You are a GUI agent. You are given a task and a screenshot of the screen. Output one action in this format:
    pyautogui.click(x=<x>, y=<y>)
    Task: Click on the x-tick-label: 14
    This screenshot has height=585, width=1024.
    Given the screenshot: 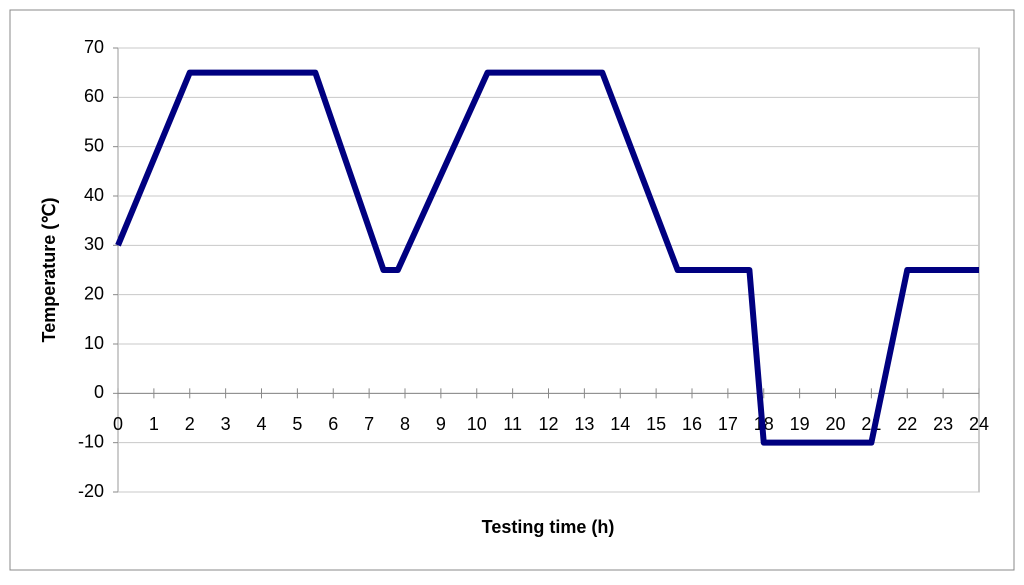 What is the action you would take?
    pyautogui.click(x=620, y=424)
    